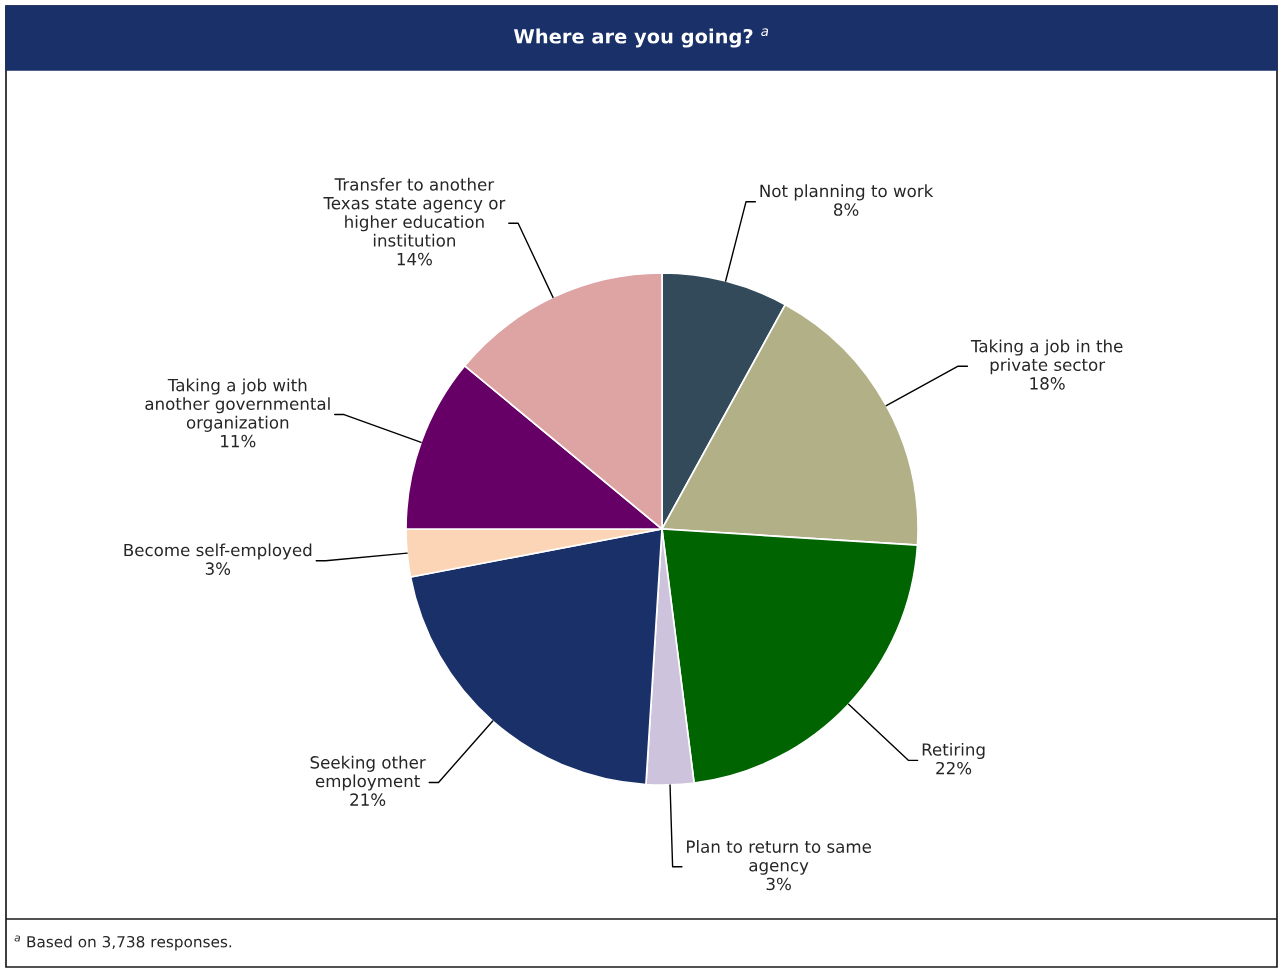 This screenshot has width=1283, height=973. I want to click on data-label: 8%, so click(846, 209).